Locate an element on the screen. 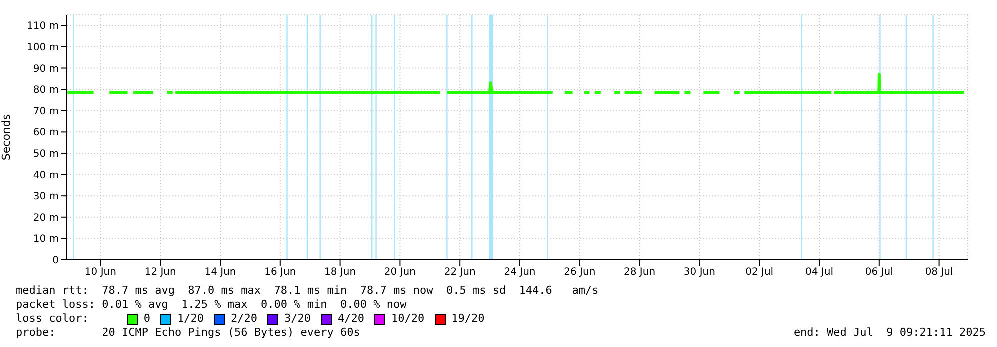  x-tick-label: 08 Jul is located at coordinates (939, 272).